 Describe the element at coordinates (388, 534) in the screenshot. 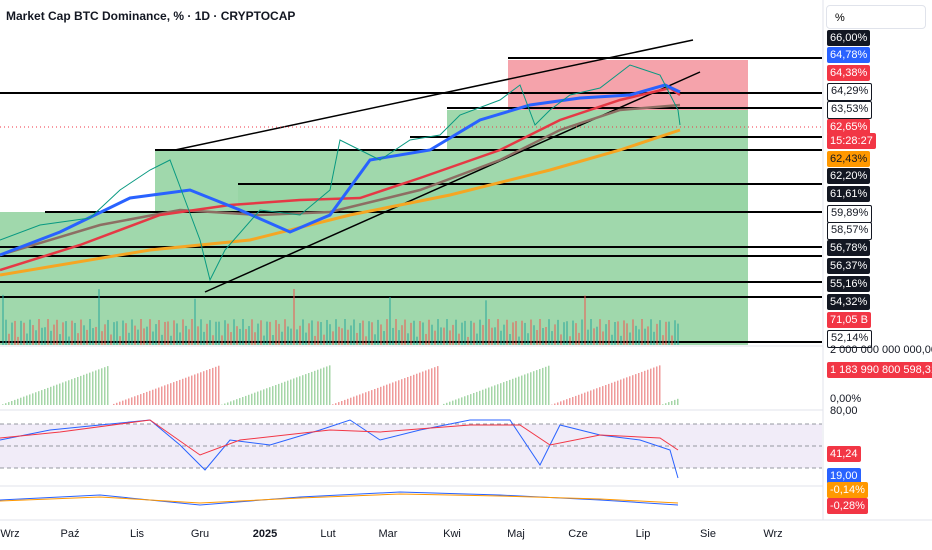

I see `time-label: Mar` at that location.